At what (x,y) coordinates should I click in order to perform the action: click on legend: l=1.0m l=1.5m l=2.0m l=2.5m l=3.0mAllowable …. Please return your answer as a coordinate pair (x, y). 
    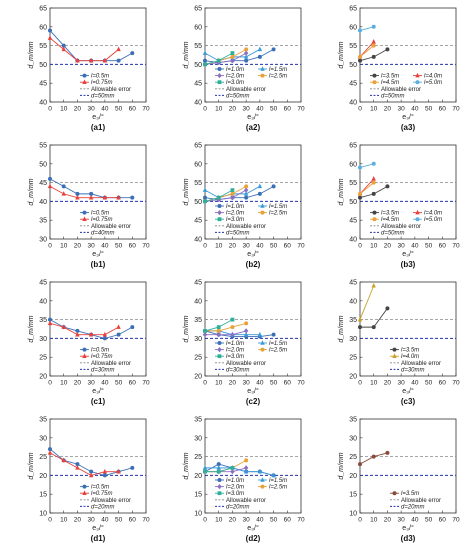
    Looking at the image, I should click on (251, 82).